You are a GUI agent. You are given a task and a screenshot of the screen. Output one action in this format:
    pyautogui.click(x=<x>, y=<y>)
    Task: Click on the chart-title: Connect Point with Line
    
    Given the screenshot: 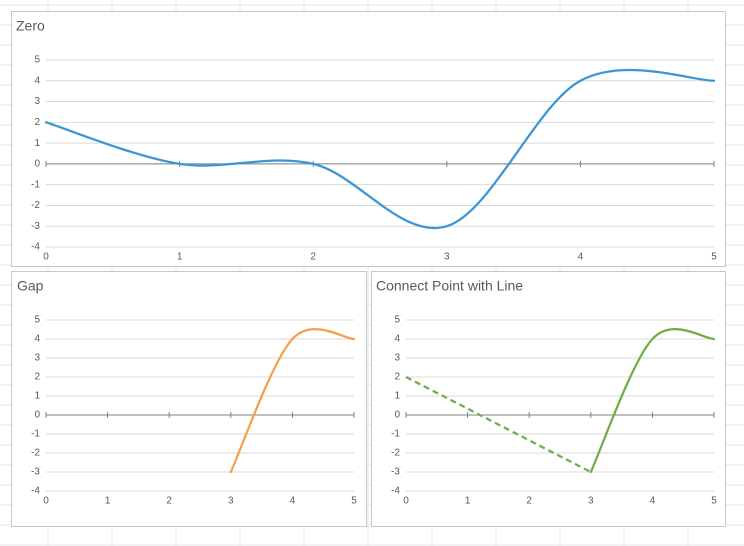 What is the action you would take?
    pyautogui.click(x=449, y=286)
    